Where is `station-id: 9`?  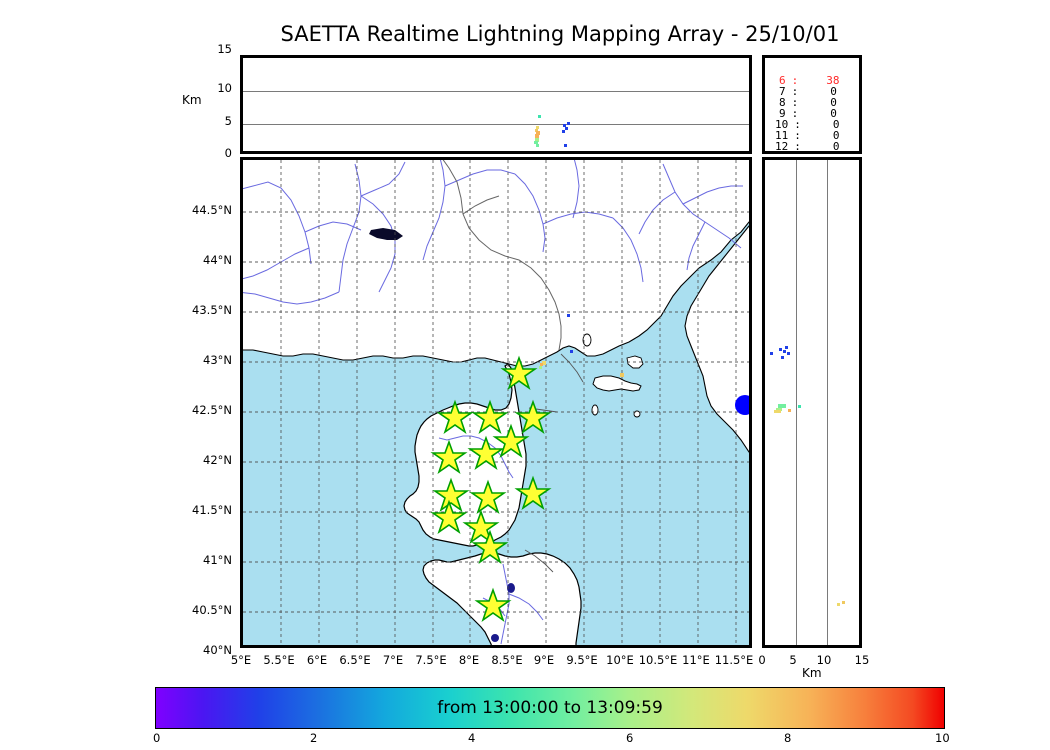 station-id: 9 is located at coordinates (782, 113).